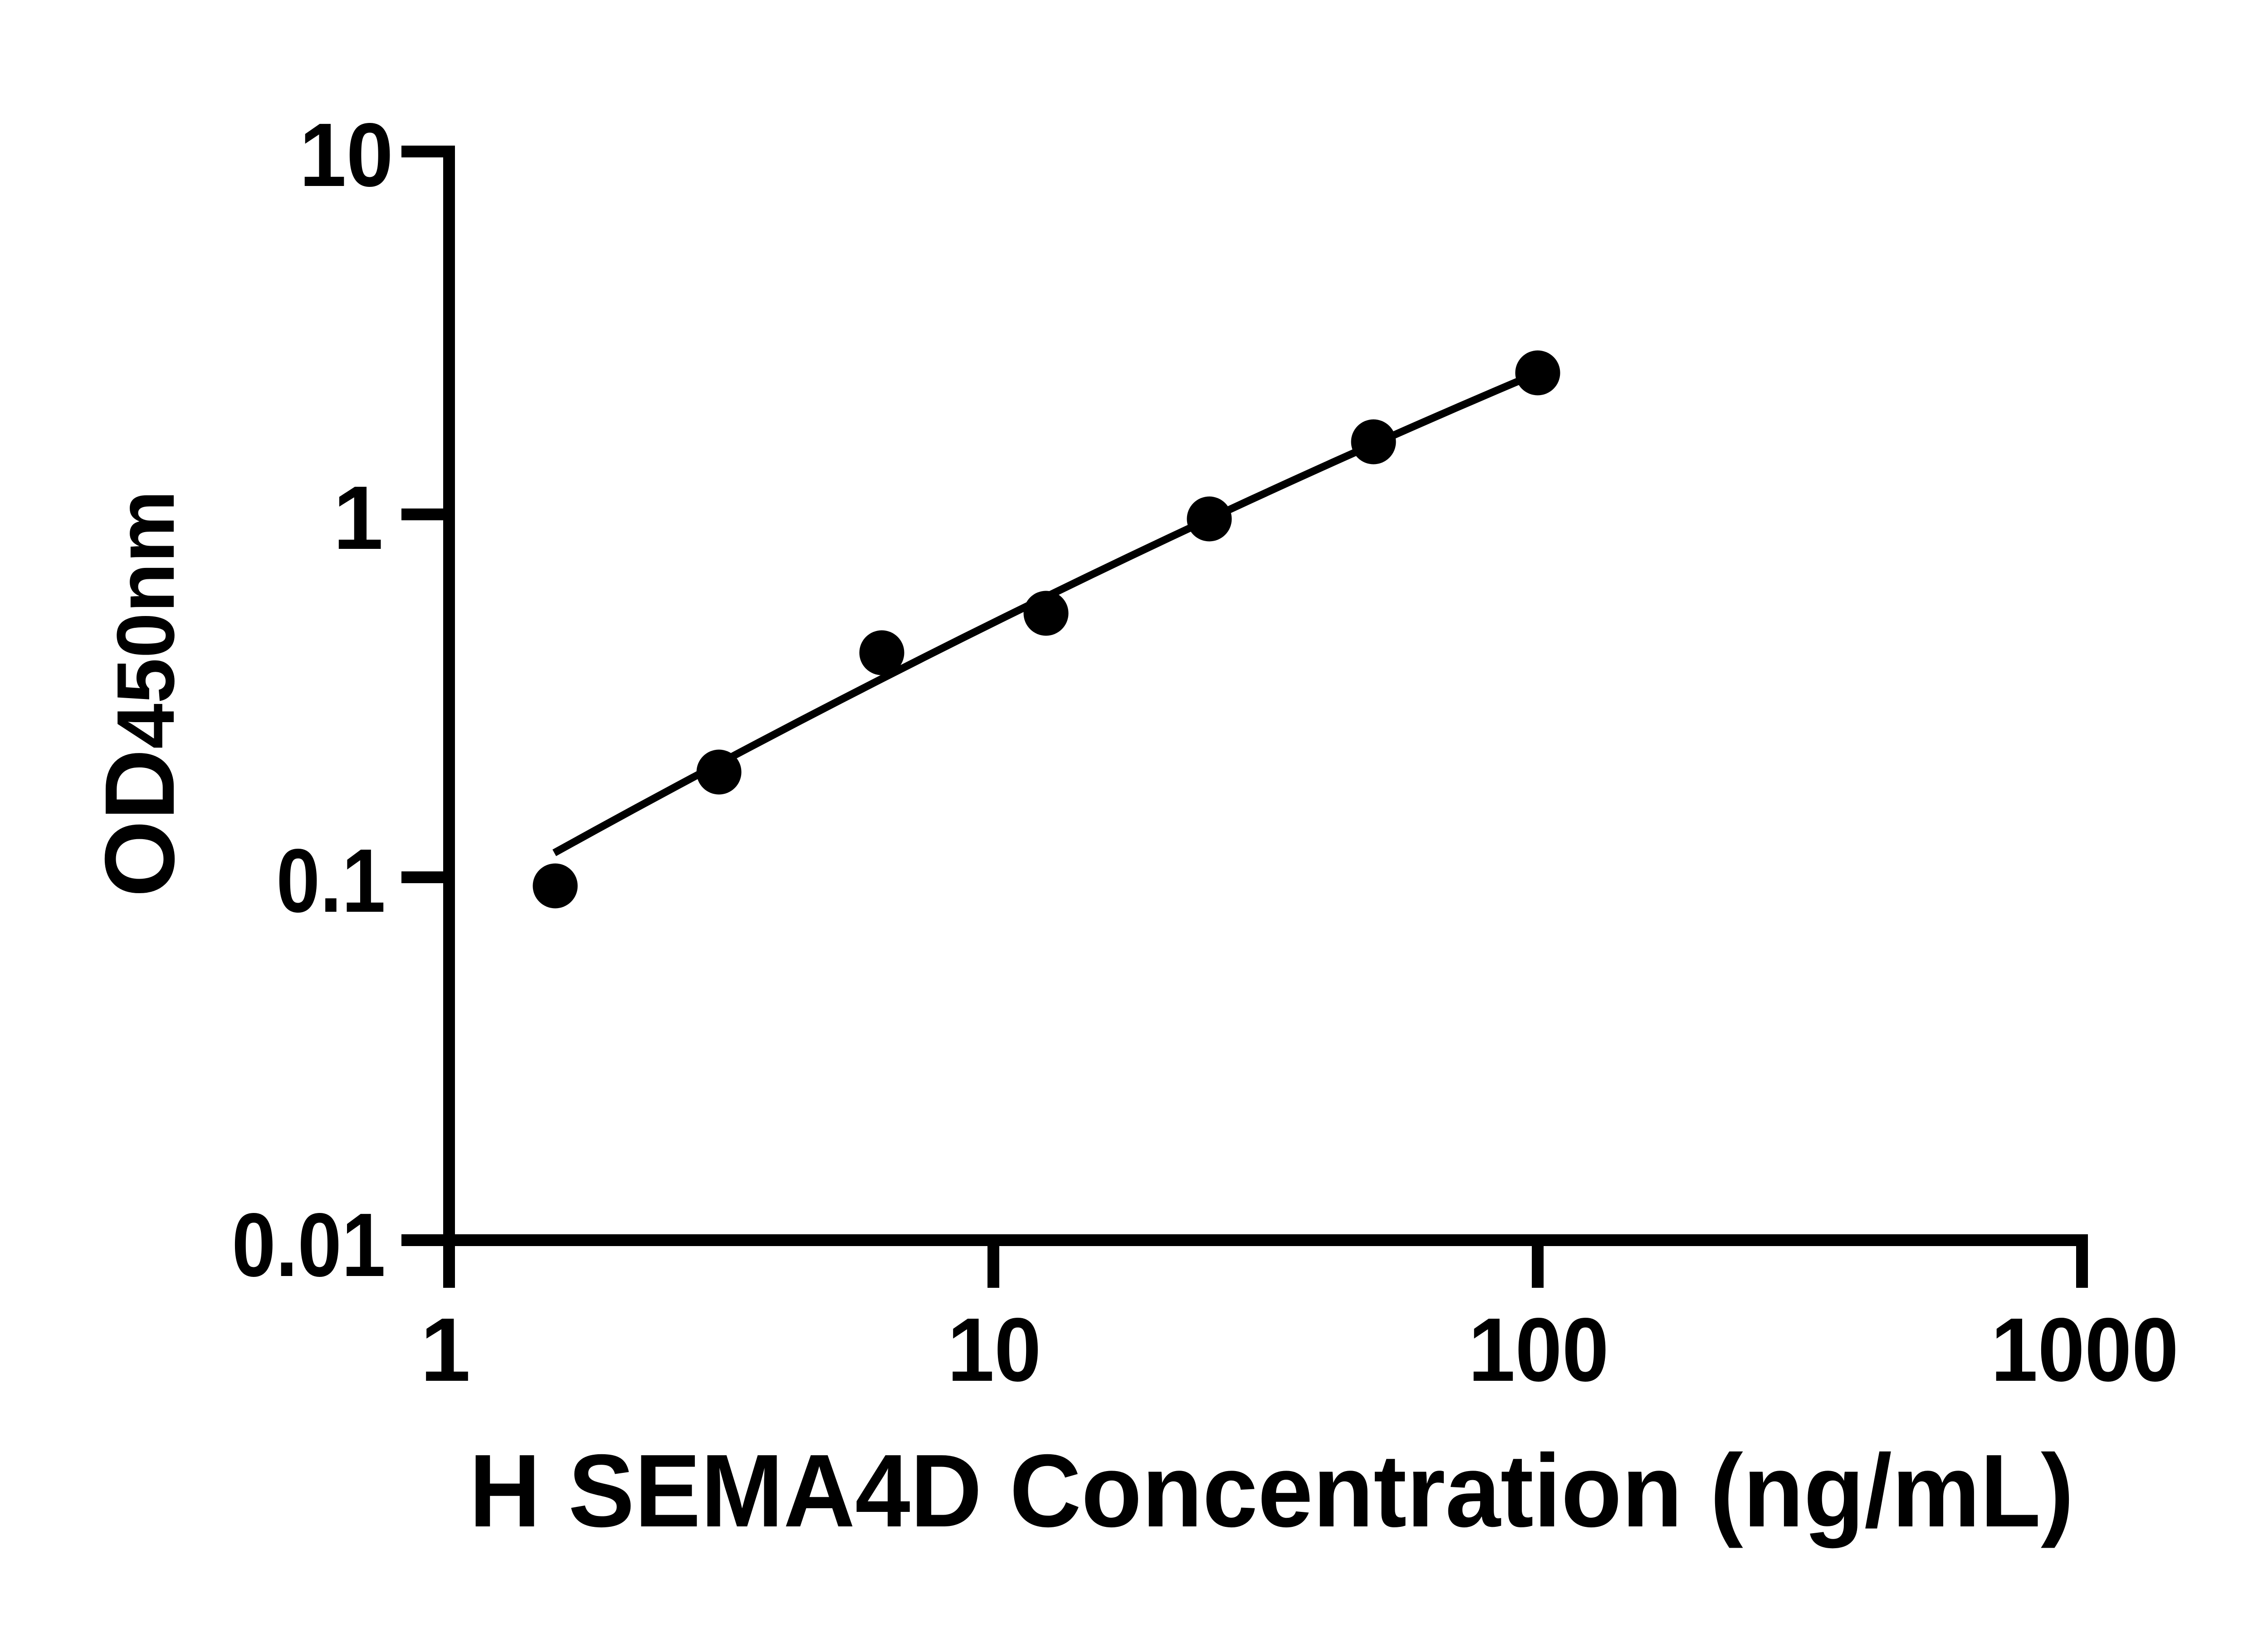 This screenshot has height=1633, width=2268. Describe the element at coordinates (1539, 1350) in the screenshot. I see `svg-text: 100` at that location.